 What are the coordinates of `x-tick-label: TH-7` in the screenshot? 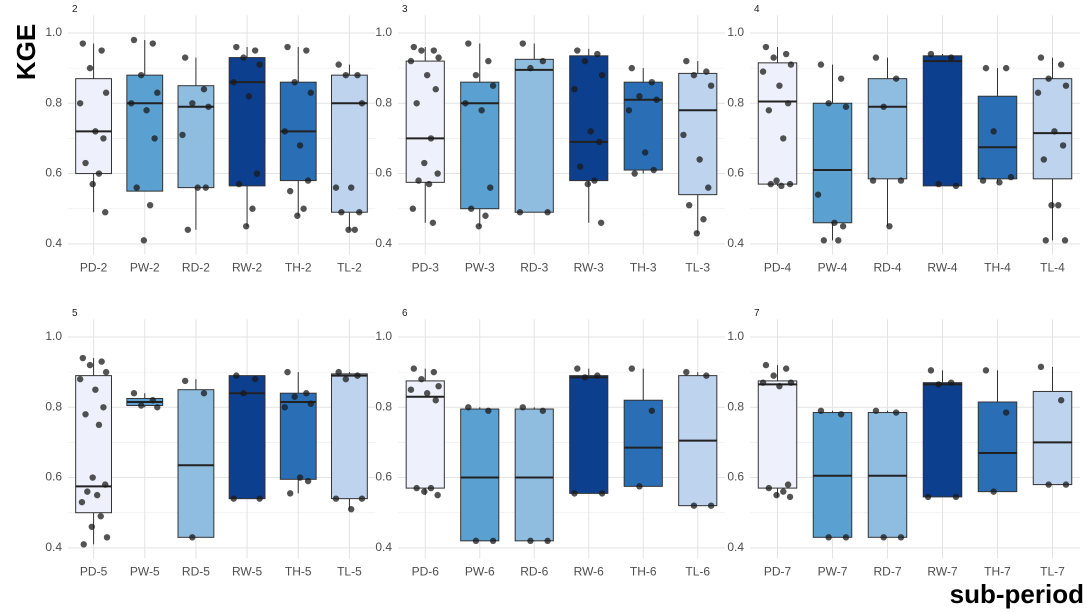 It's located at (997, 572).